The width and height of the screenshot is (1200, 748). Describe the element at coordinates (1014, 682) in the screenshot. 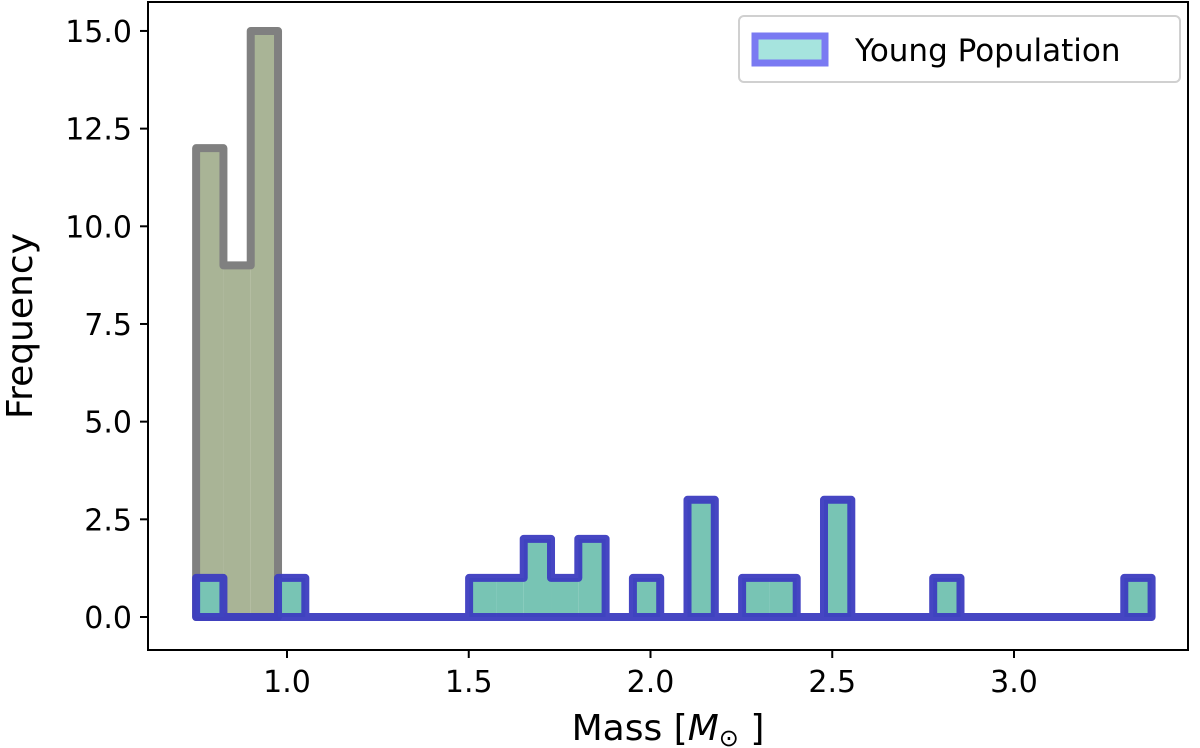

I see `x-tick-label: 3.0` at that location.